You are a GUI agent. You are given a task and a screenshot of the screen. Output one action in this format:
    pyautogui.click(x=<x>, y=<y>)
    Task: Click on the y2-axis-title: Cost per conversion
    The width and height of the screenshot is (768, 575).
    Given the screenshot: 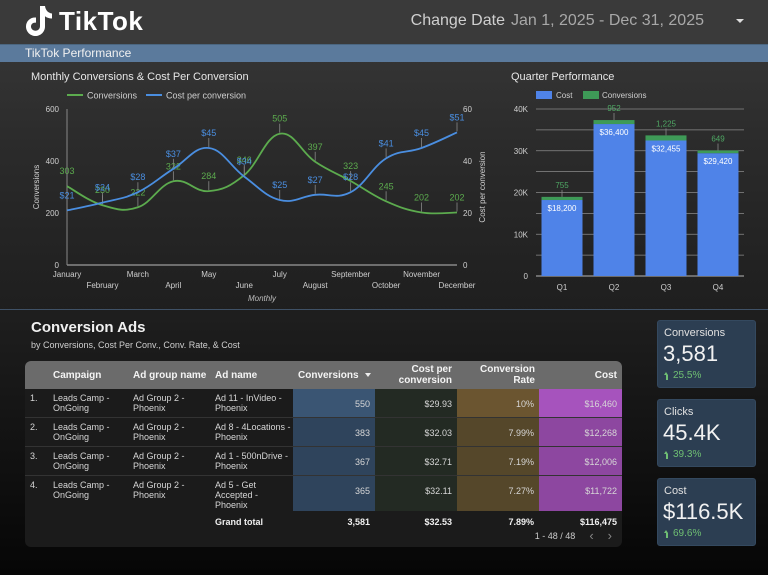 What is the action you would take?
    pyautogui.click(x=482, y=186)
    